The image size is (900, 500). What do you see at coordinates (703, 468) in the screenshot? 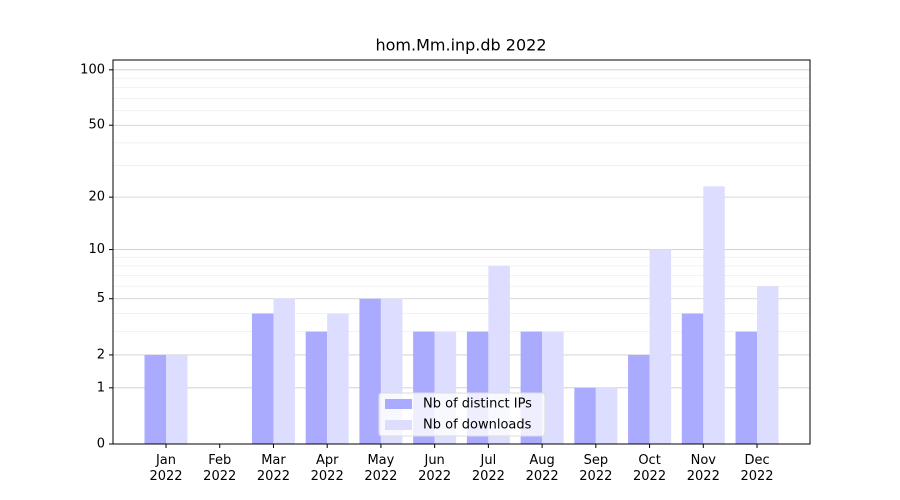
I see `x-tick-label: Nov 2022` at bounding box center [703, 468].